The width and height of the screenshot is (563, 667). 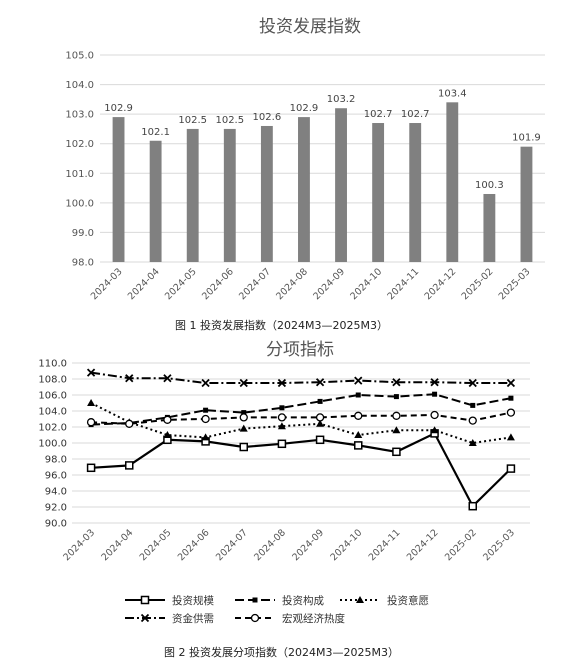 What do you see at coordinates (489, 185) in the screenshot?
I see `bar-value-label: 100.3` at bounding box center [489, 185].